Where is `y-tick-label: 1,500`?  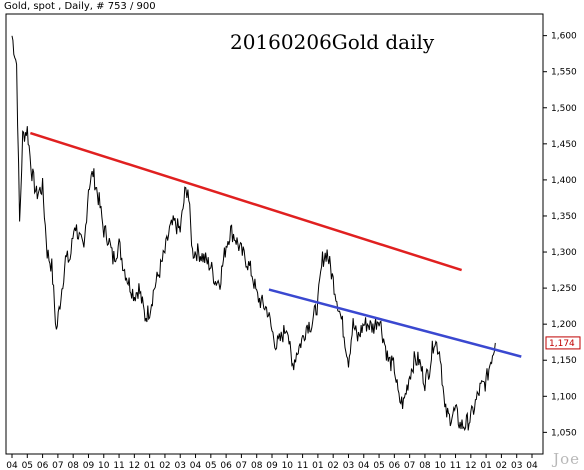
y-tick-label: 1,500 is located at coordinates (564, 109).